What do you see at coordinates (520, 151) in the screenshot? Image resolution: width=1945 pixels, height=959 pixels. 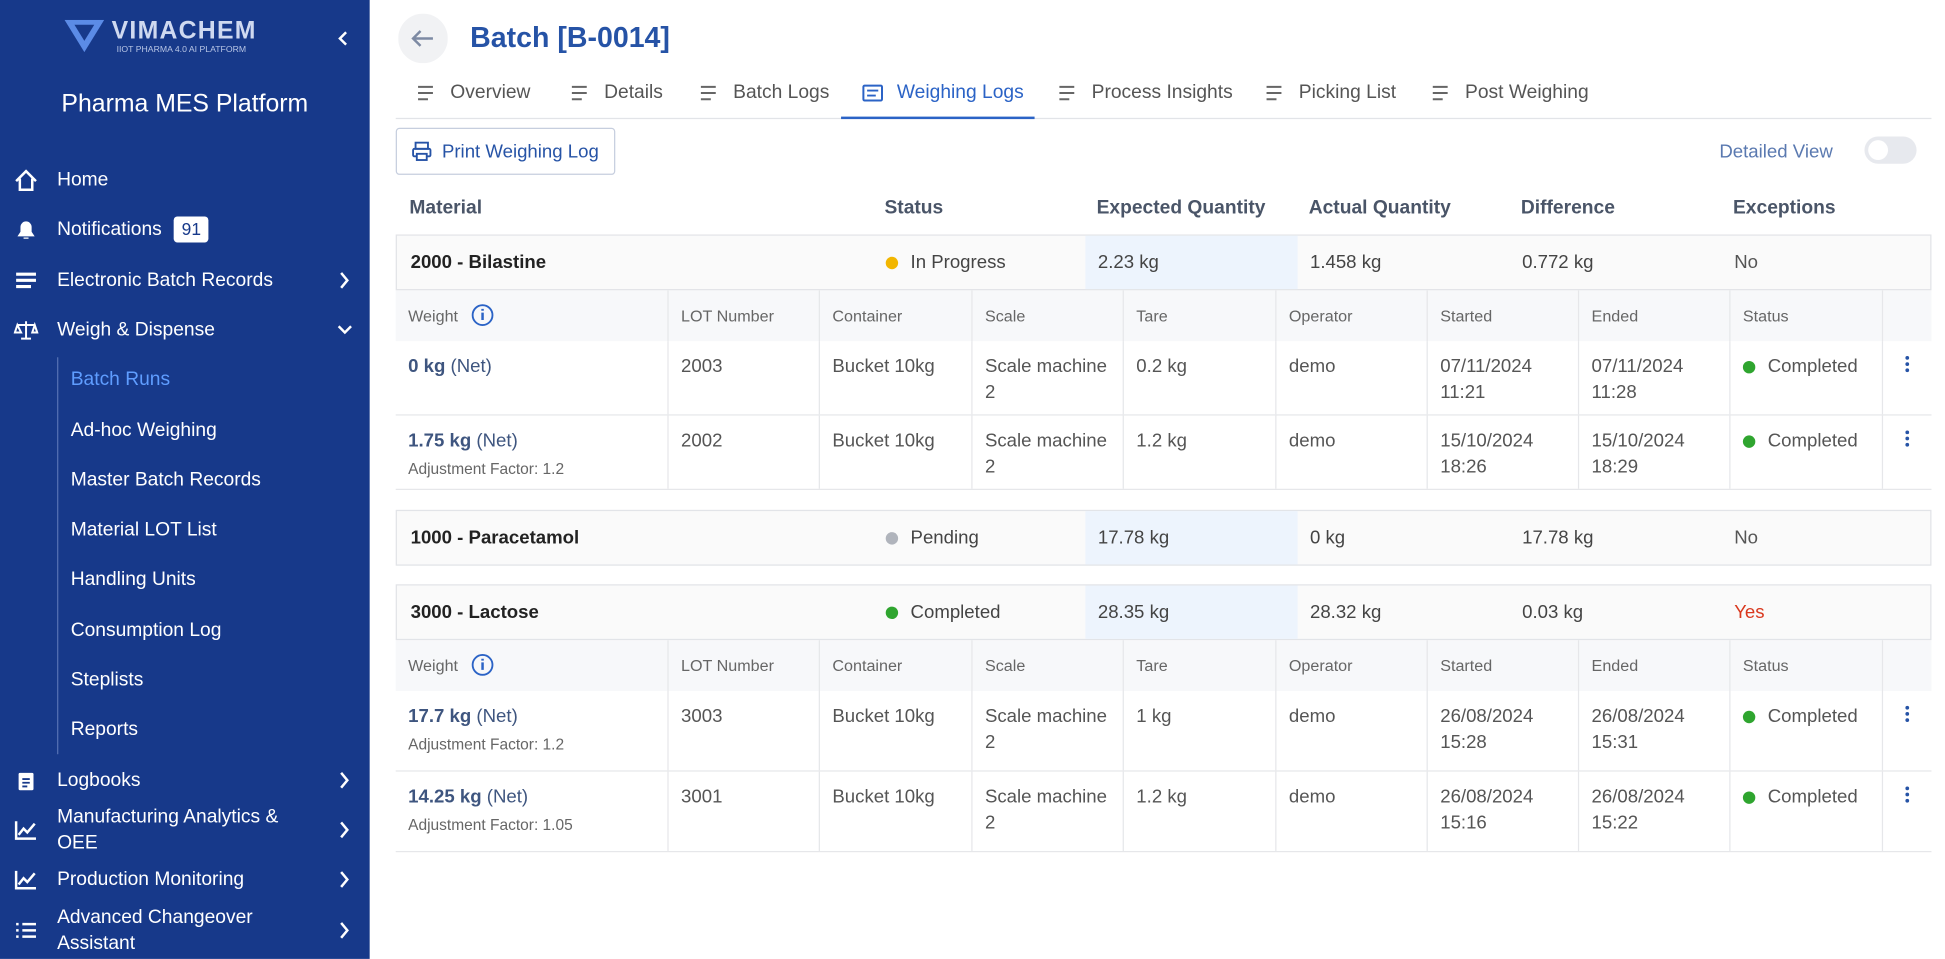 I see `print-label: Print Weighing Log` at bounding box center [520, 151].